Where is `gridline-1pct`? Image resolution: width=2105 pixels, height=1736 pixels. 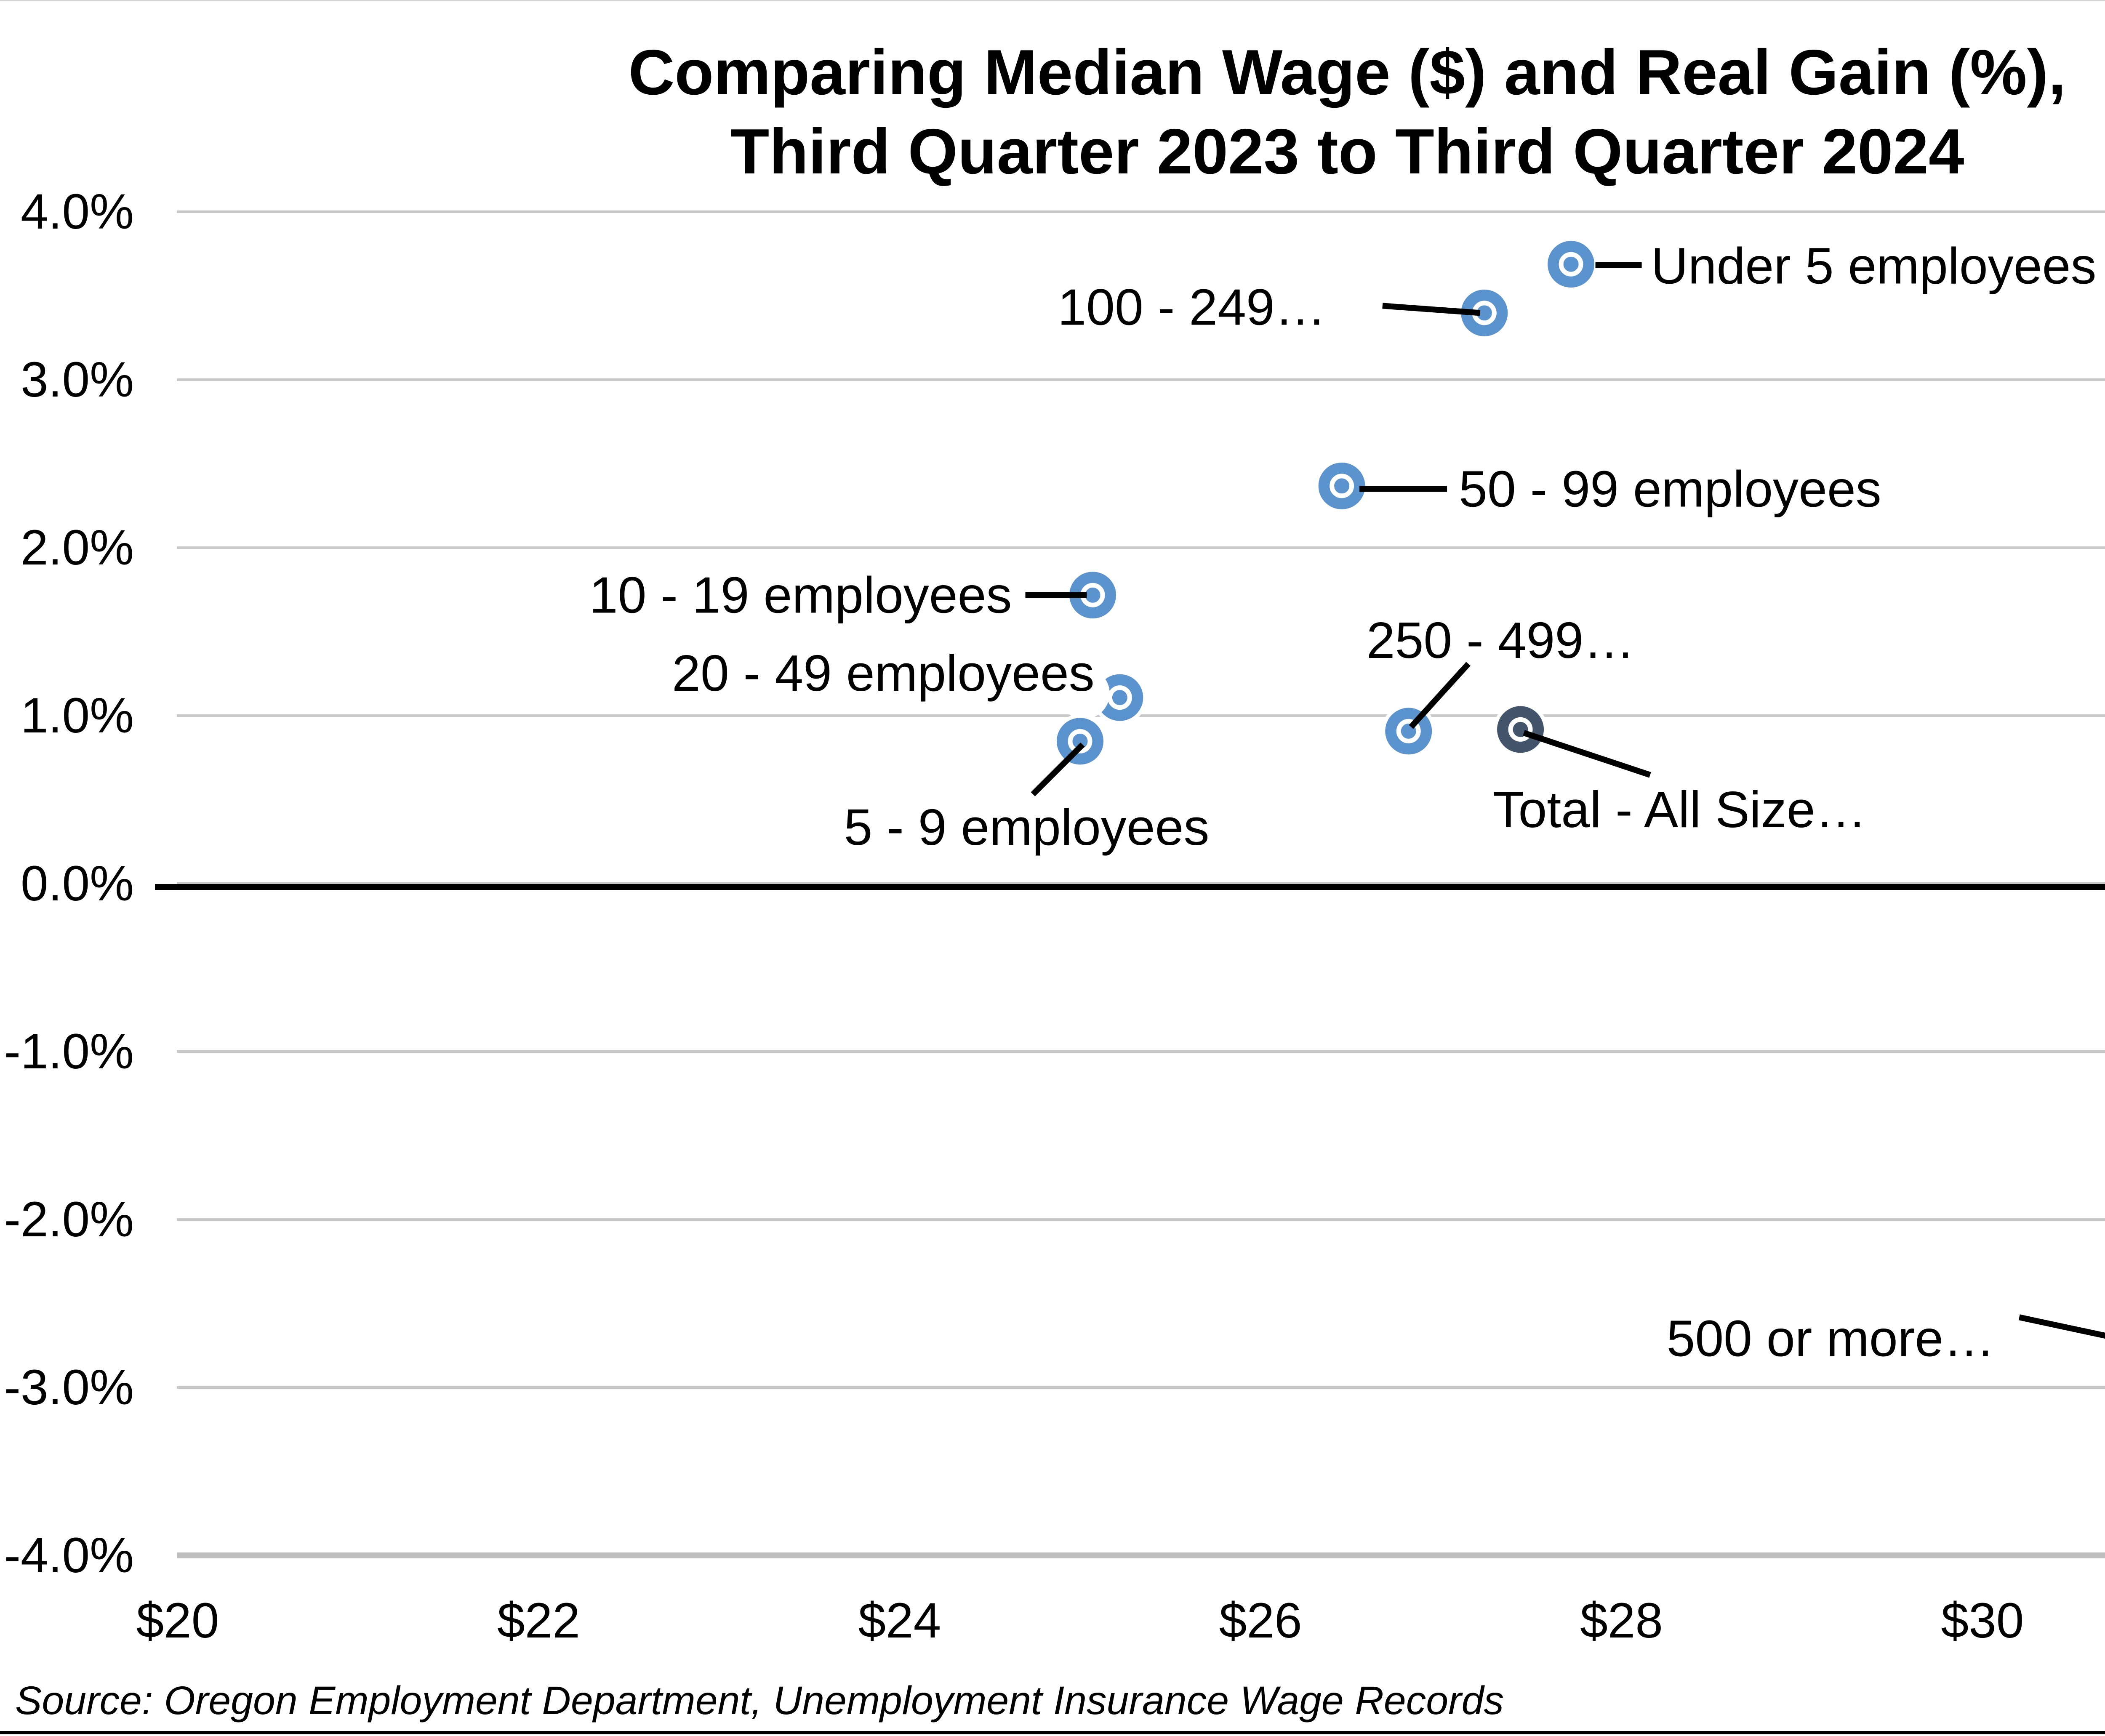 gridline-1pct is located at coordinates (1141, 715).